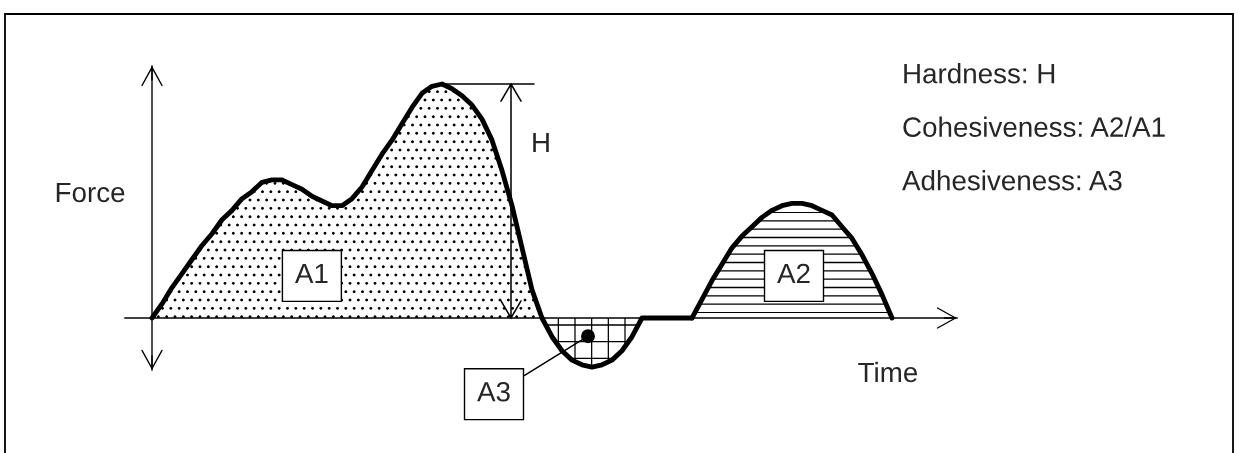  I want to click on text: A3, so click(493, 391).